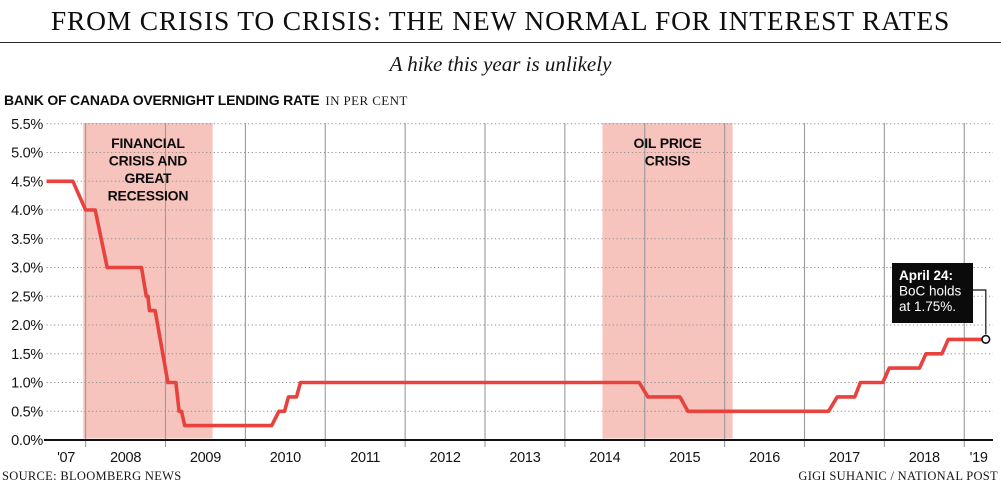 The height and width of the screenshot is (496, 1001). I want to click on crisis-band-label: FINANCIAL, so click(148, 143).